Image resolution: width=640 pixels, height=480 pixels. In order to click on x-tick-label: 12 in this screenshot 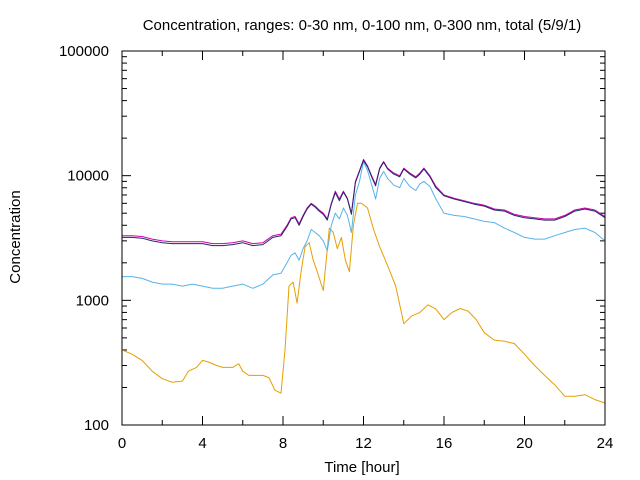, I will do `click(363, 443)`.